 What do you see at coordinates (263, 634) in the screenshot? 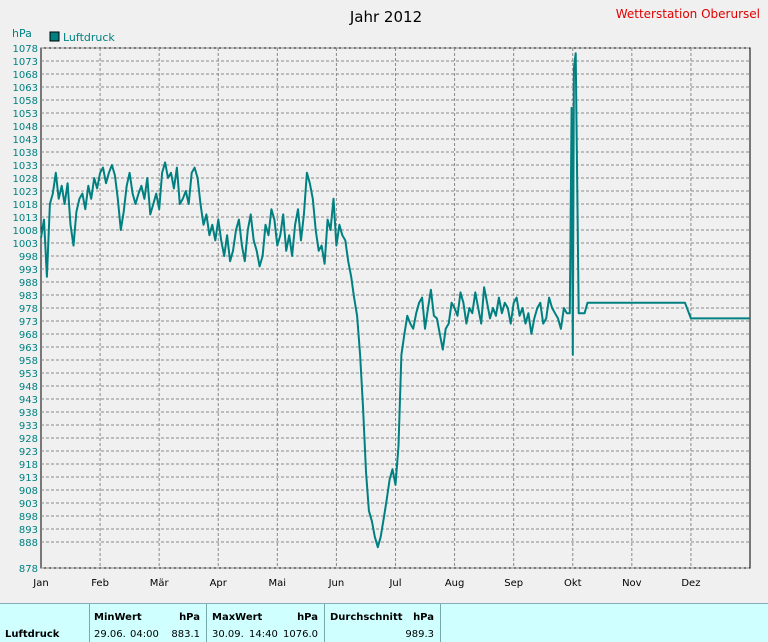
I see `max-time: 14:40` at bounding box center [263, 634].